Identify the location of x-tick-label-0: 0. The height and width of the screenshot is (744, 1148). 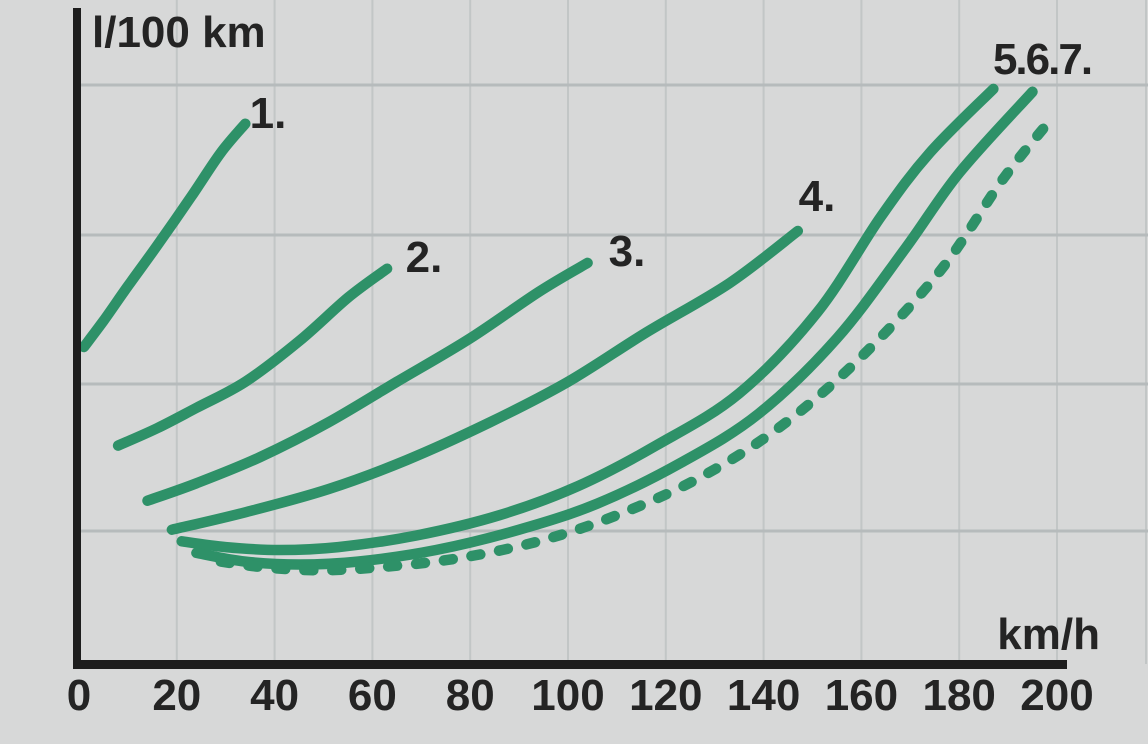
(79, 695).